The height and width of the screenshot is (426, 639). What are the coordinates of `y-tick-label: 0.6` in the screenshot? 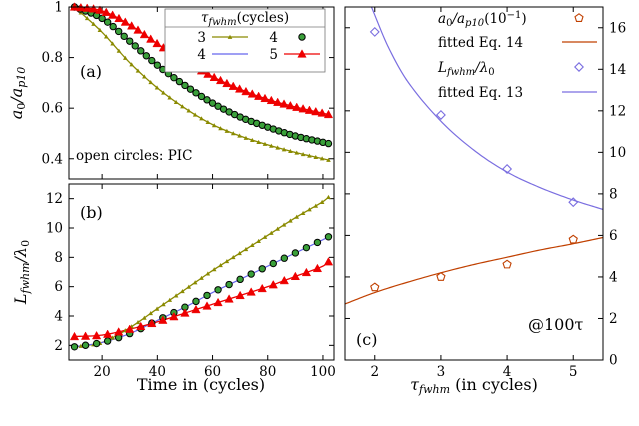 It's located at (52, 109).